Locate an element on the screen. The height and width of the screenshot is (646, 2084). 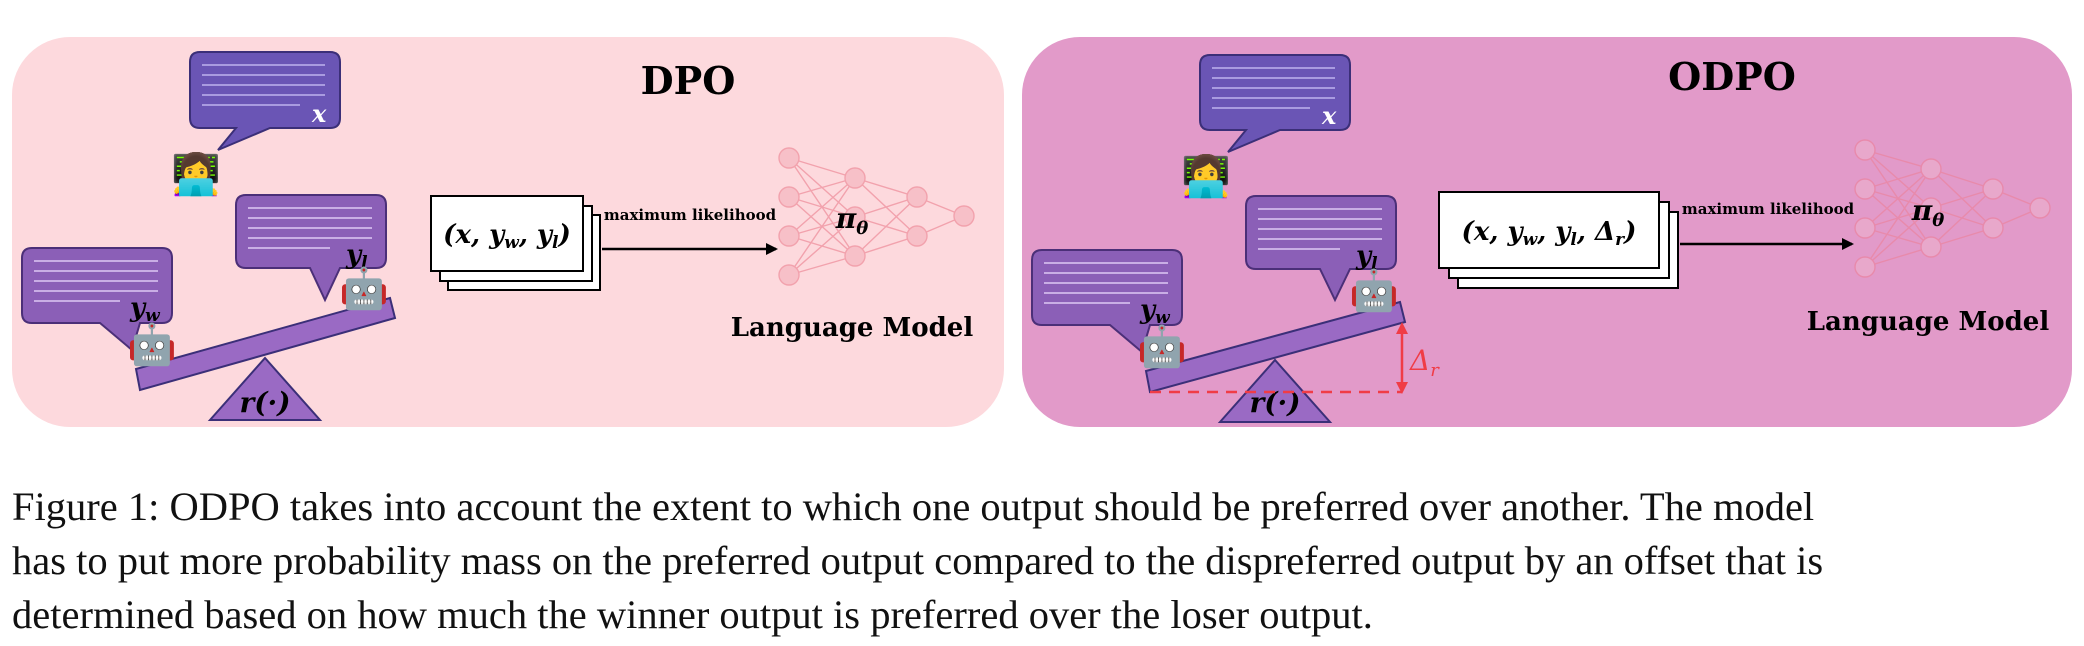
odpo-network is located at coordinates (1952, 208).